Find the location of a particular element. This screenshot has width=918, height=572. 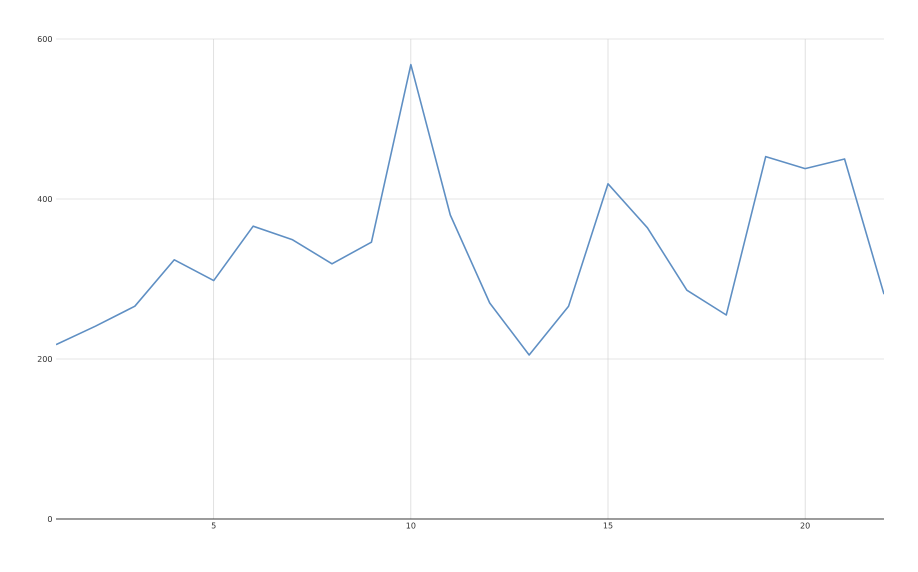

x-tick-label: 20 is located at coordinates (805, 525).